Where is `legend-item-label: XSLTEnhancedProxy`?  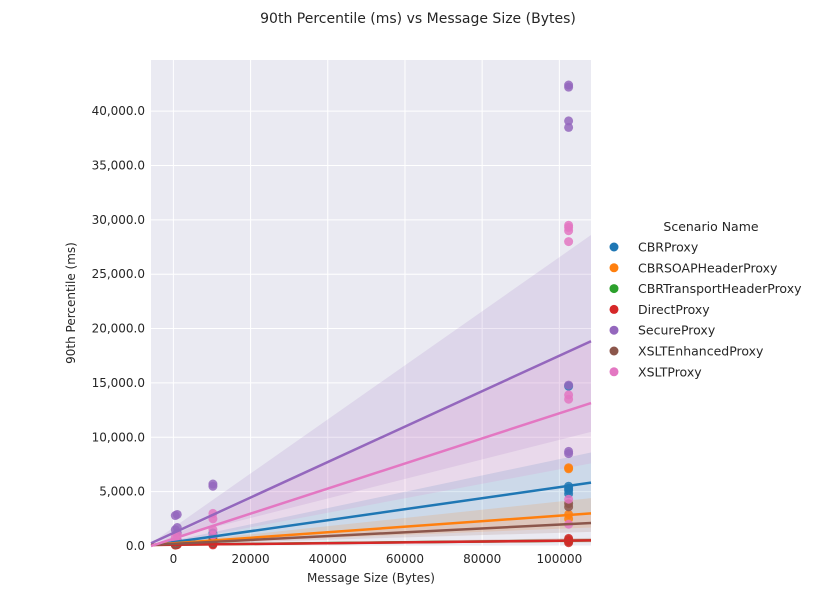
legend-item-label: XSLTEnhancedProxy is located at coordinates (701, 351).